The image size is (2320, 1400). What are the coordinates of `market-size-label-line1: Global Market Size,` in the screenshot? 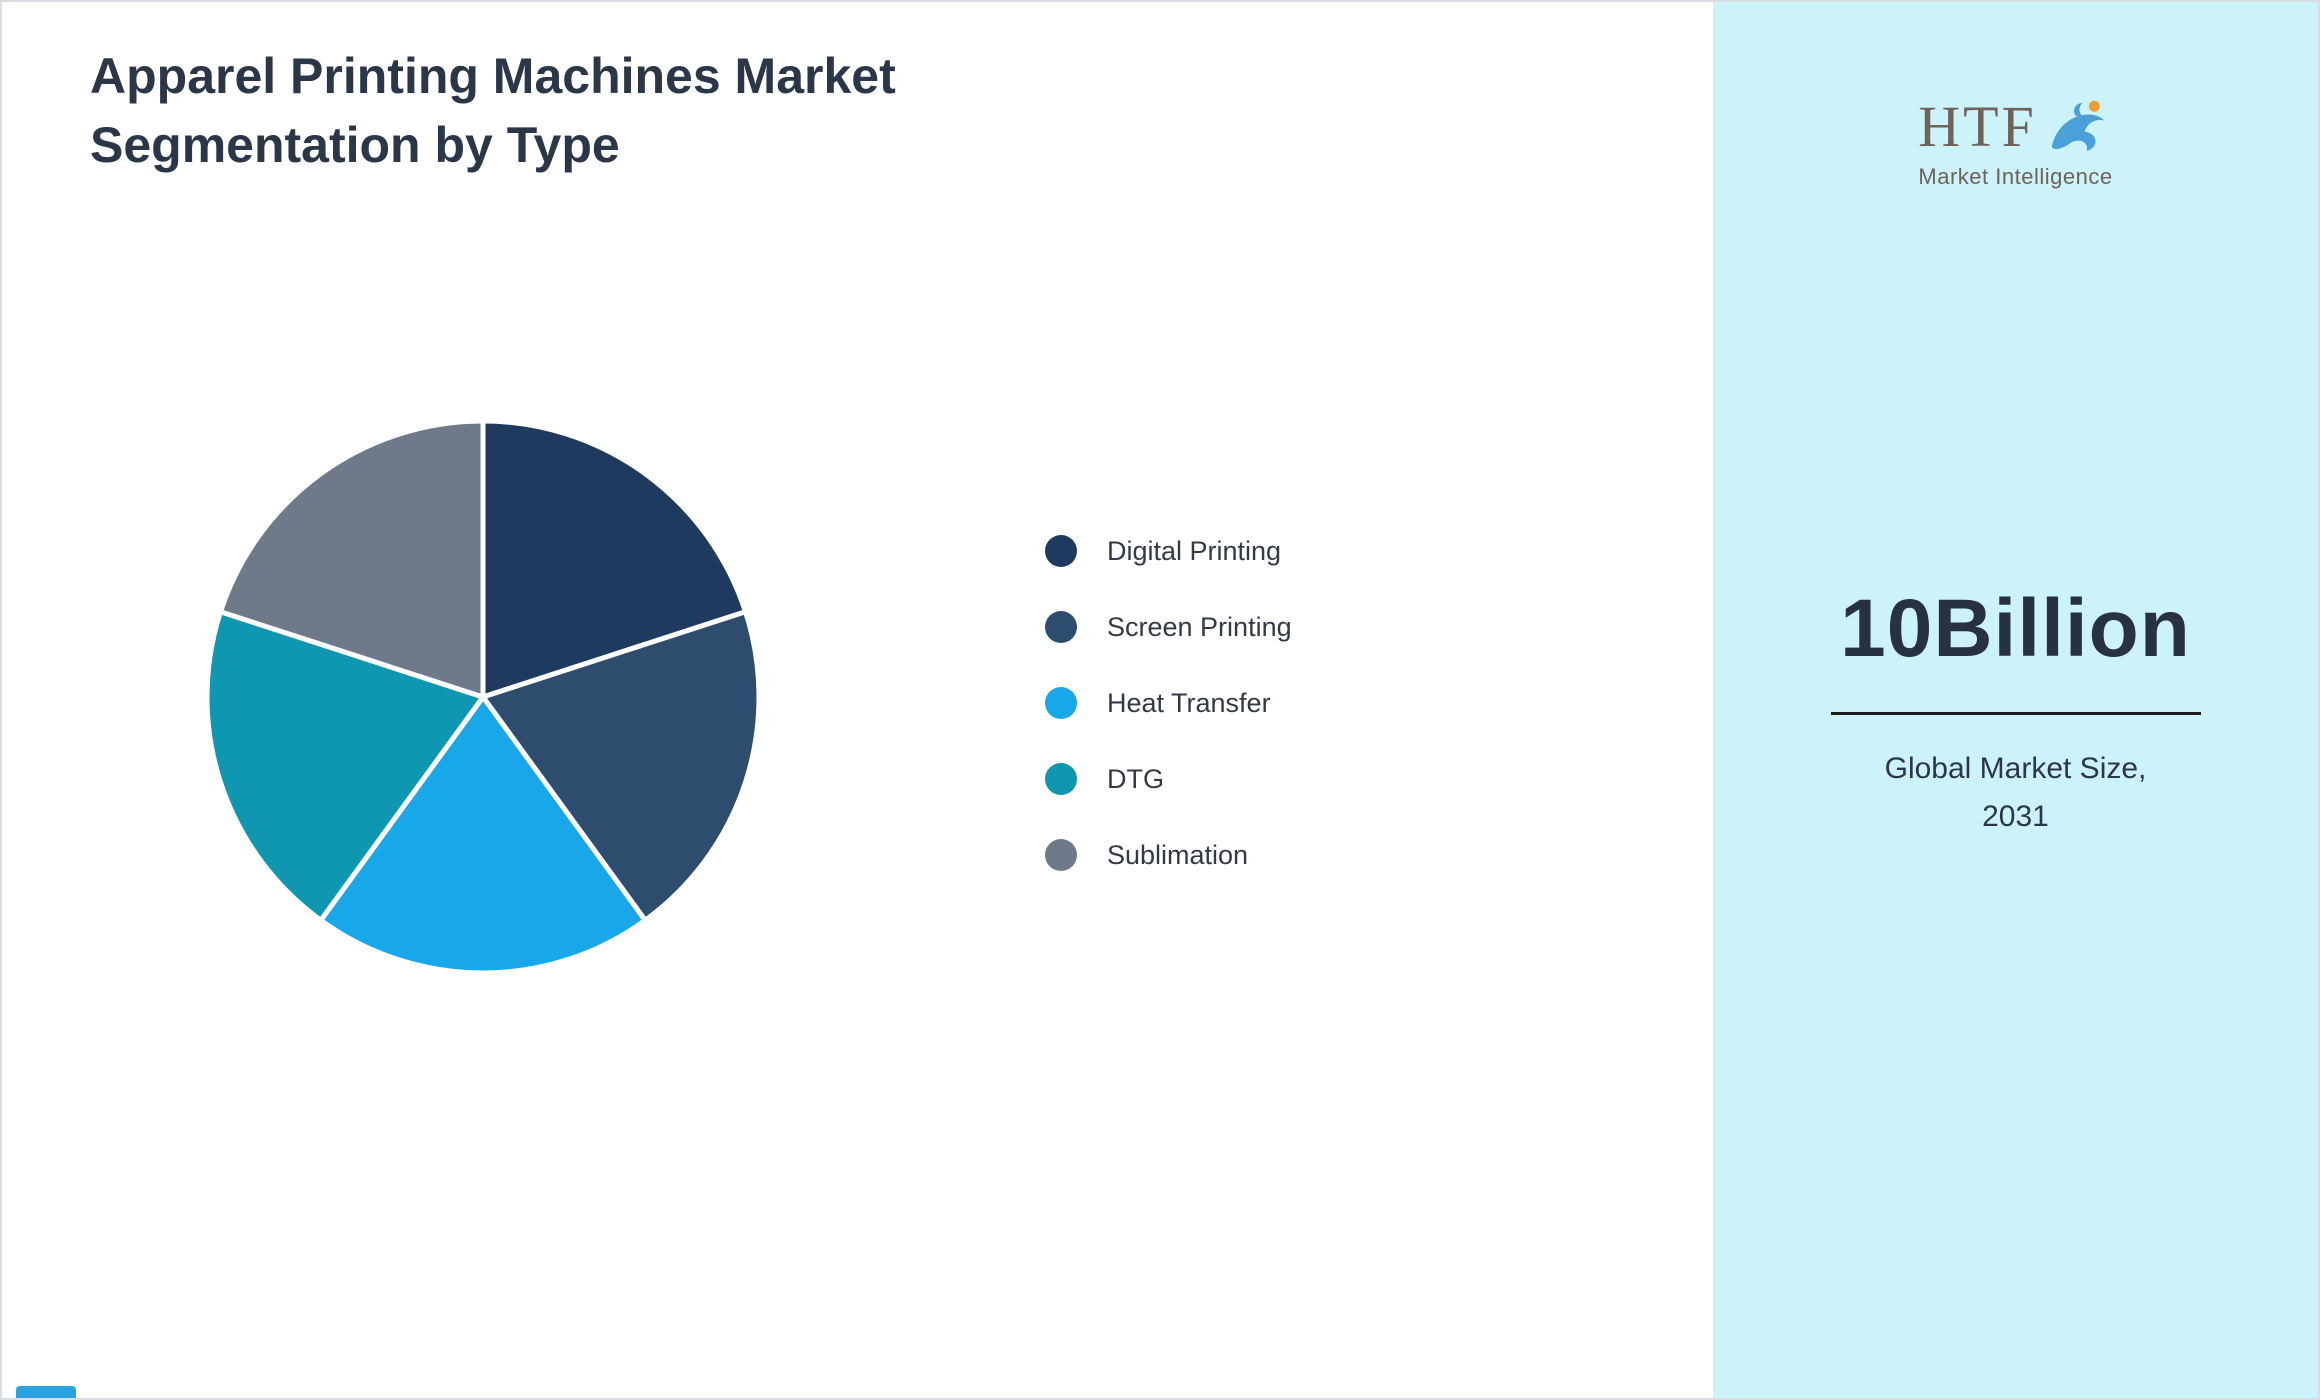 It's located at (2015, 768).